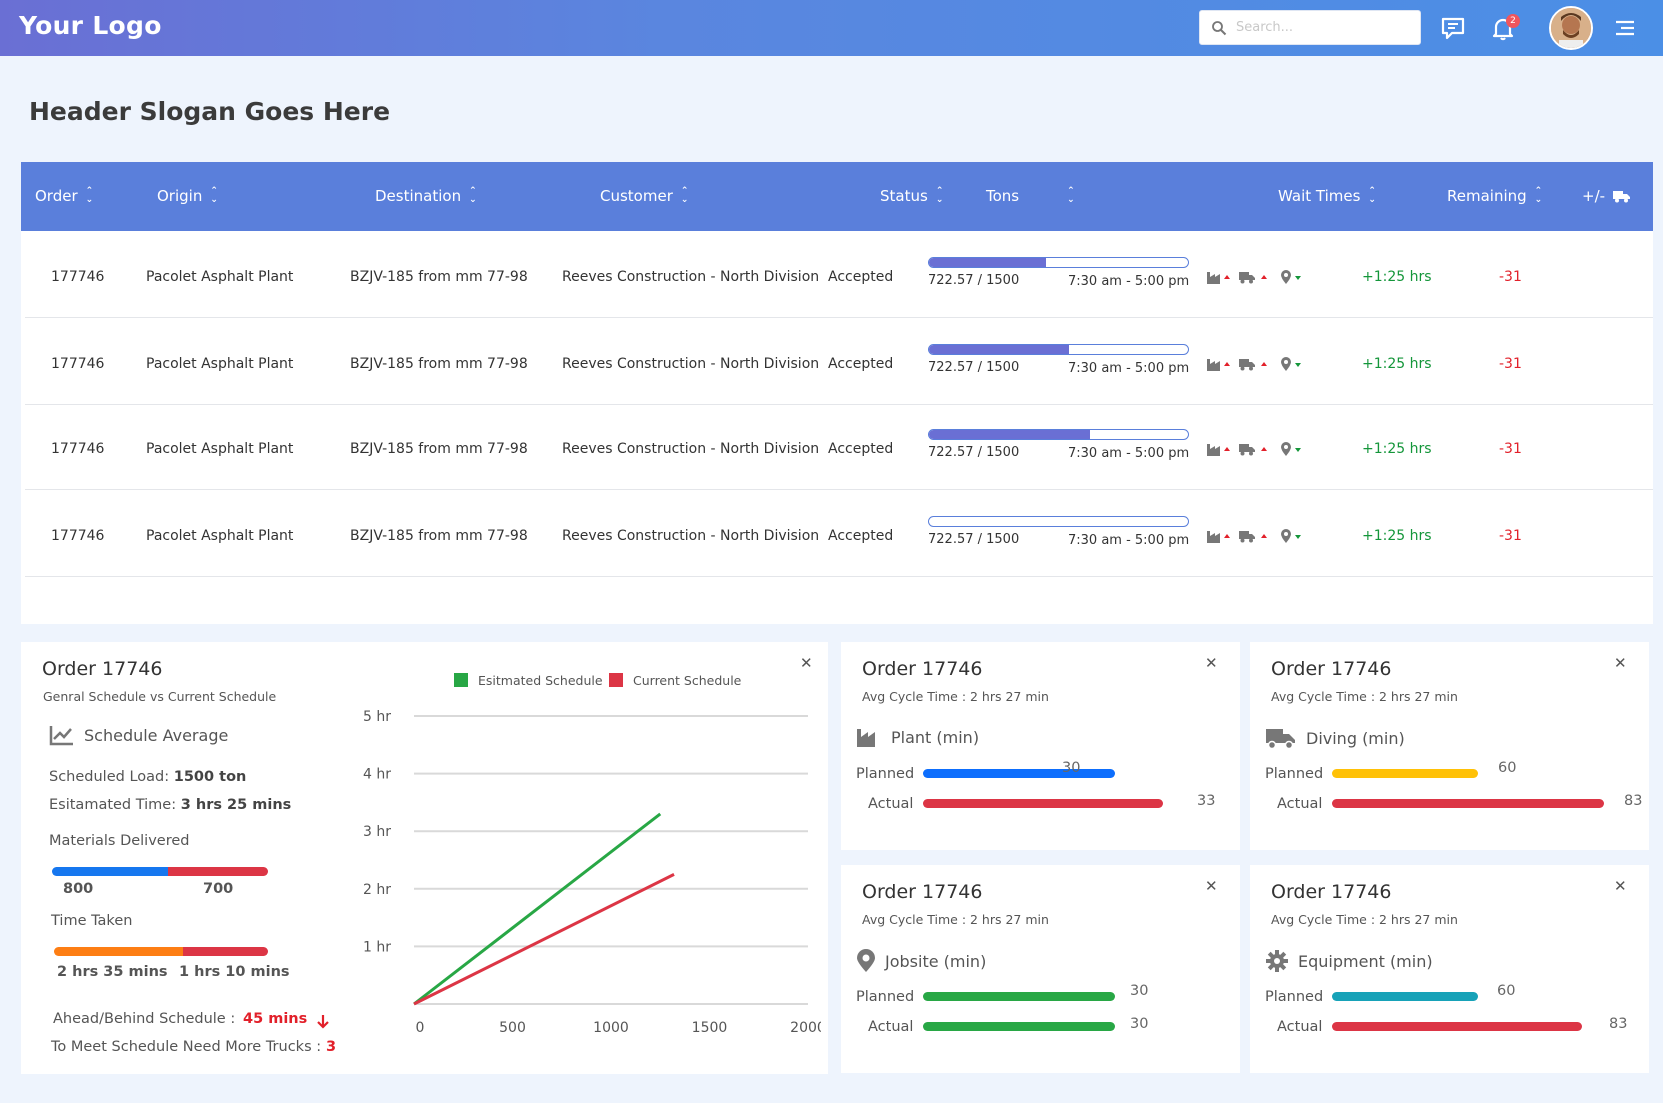 This screenshot has width=1663, height=1103. I want to click on more-trucks-value: 3, so click(331, 1047).